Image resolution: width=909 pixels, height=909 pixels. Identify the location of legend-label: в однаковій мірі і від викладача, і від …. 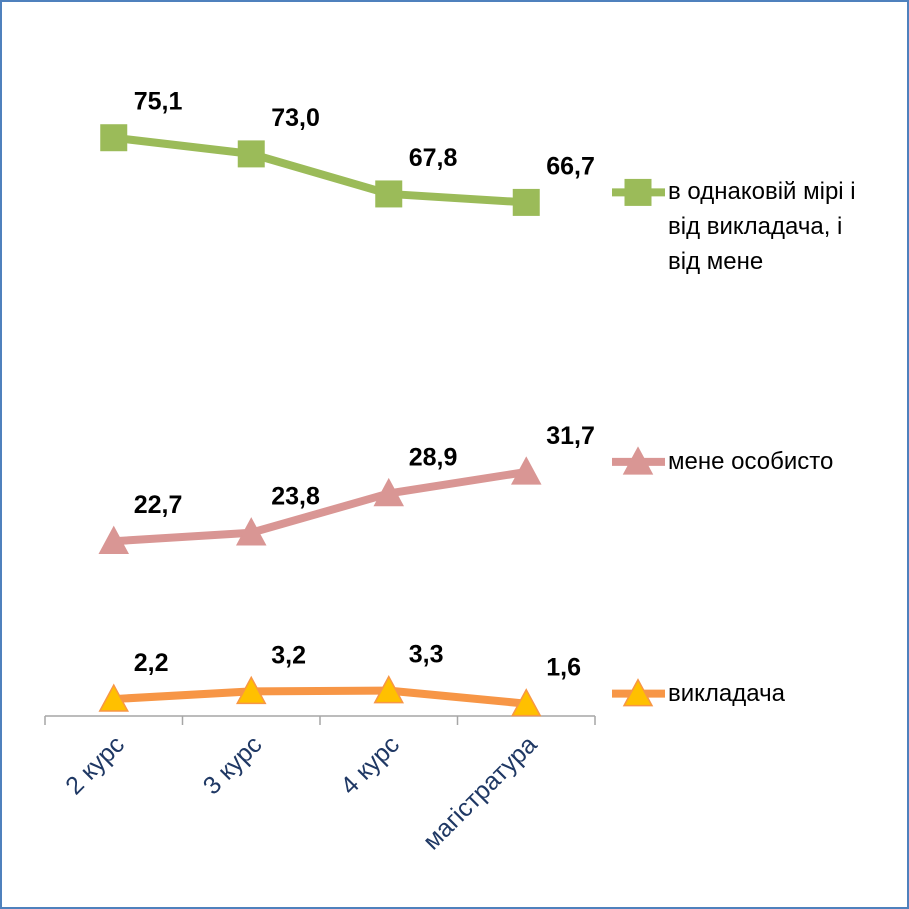
(762, 227).